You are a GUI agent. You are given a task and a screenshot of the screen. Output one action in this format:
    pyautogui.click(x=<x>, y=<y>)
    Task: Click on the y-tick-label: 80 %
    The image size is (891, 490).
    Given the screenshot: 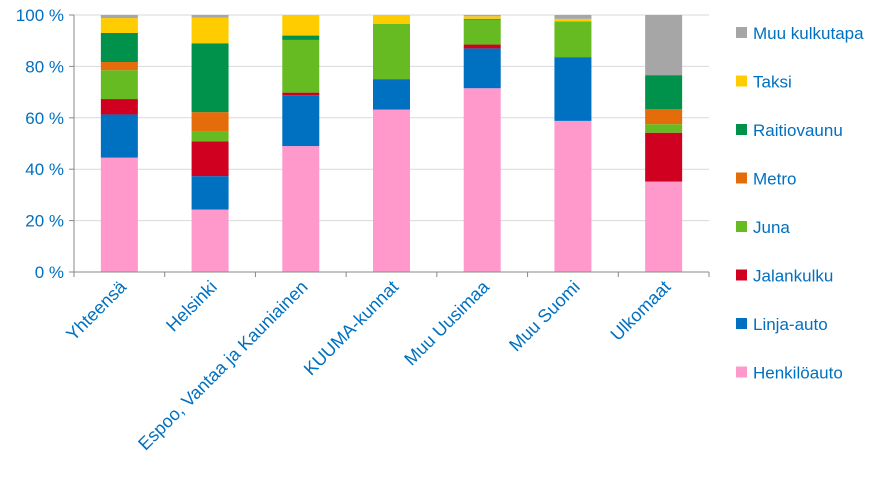 What is the action you would take?
    pyautogui.click(x=44, y=66)
    